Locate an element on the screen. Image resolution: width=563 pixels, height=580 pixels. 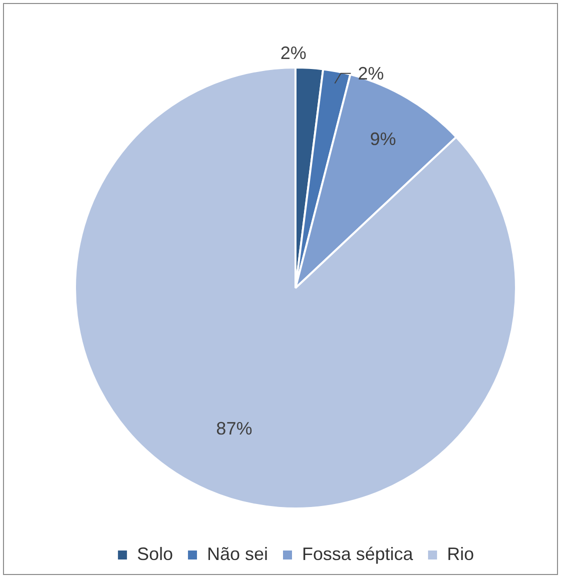
legend-label: Solo is located at coordinates (154, 554).